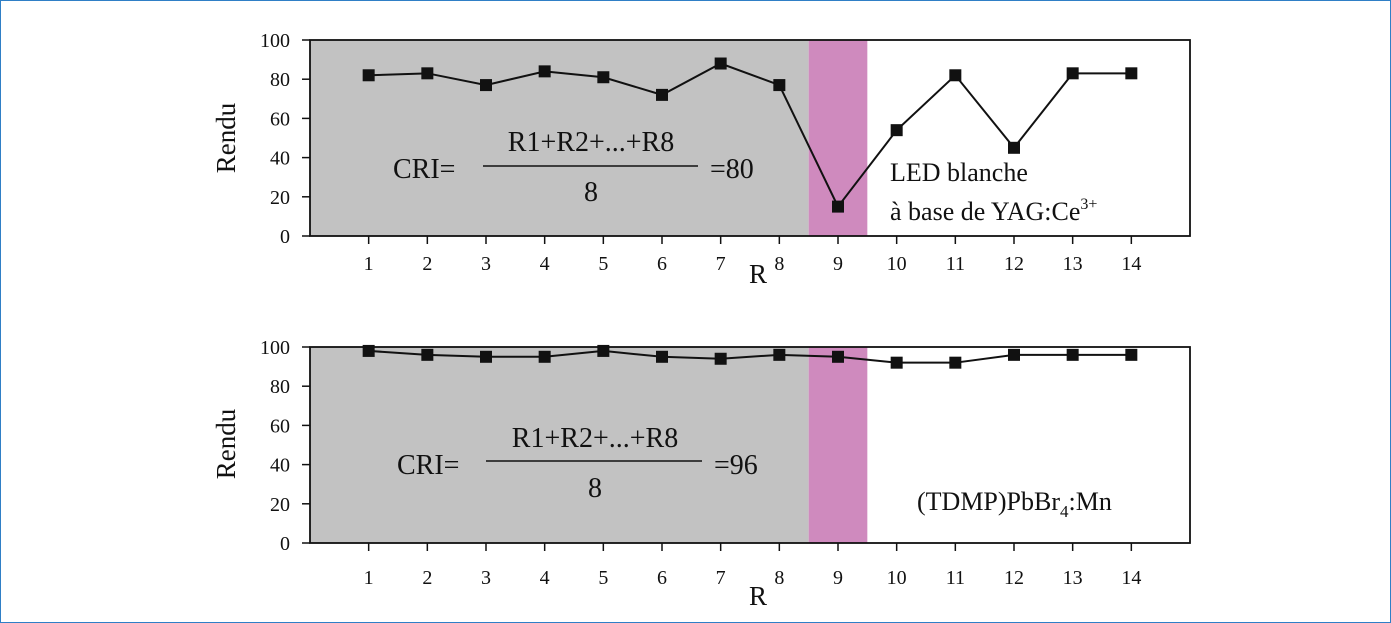 The width and height of the screenshot is (1391, 623). Describe the element at coordinates (577, 463) in the screenshot. I see `cri-formula: CRI= R1+R2+...+R8 8 =96` at that location.